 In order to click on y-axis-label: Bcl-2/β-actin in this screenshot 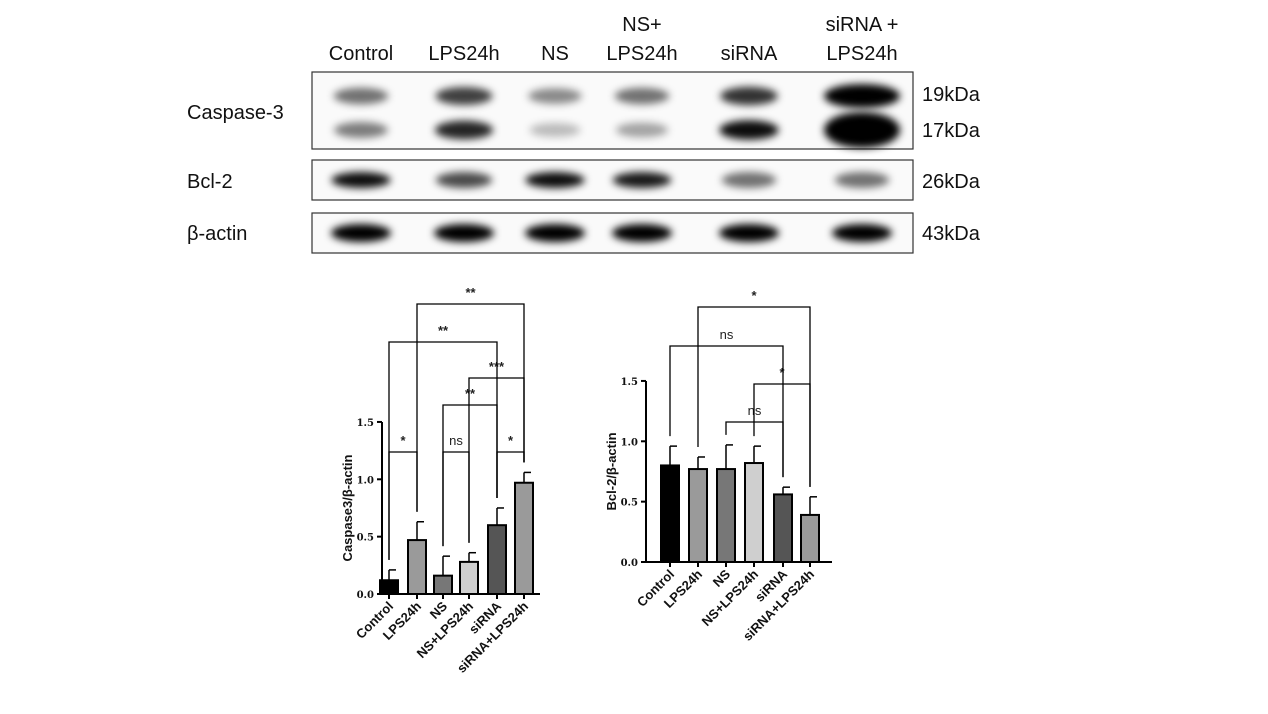, I will do `click(611, 471)`.